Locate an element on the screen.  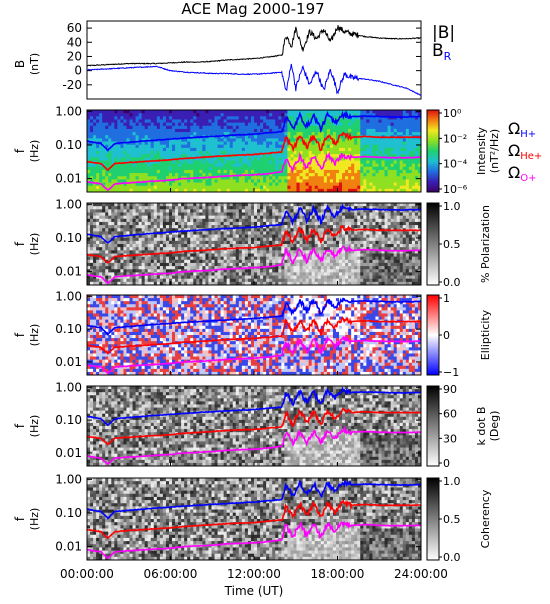
legend-gyro-h: ΩH+ is located at coordinates (522, 129).